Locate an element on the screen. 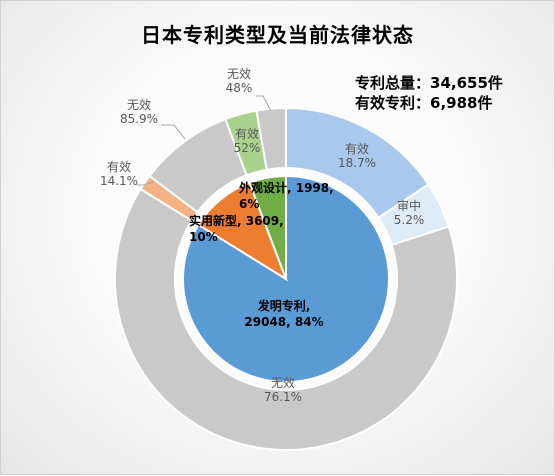 Image resolution: width=555 pixels, height=476 pixels. chart-title: 日本专利类型及当前法律状态 is located at coordinates (277, 35).